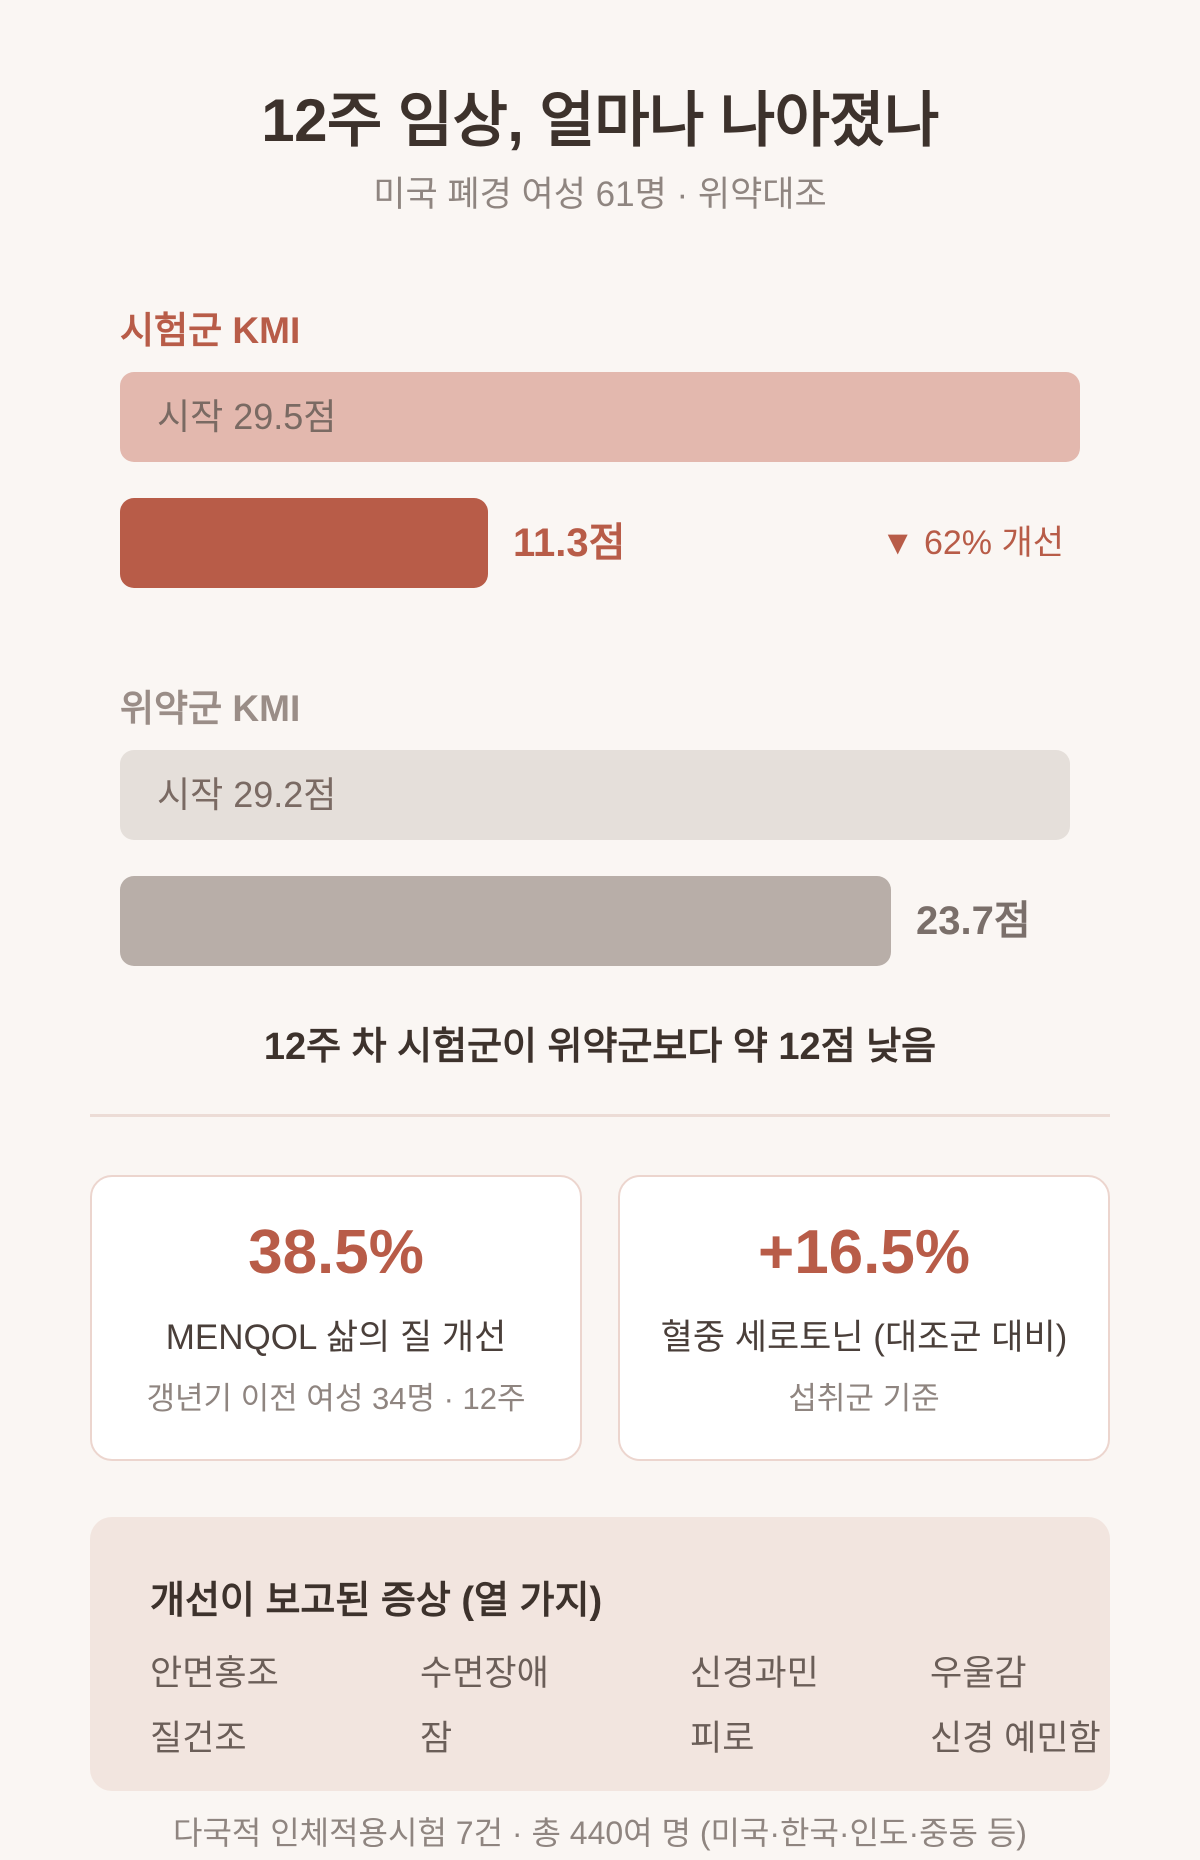 The width and height of the screenshot is (1200, 1860). Describe the element at coordinates (972, 543) in the screenshot. I see `improvement-label: ▼ 62% 개선` at that location.